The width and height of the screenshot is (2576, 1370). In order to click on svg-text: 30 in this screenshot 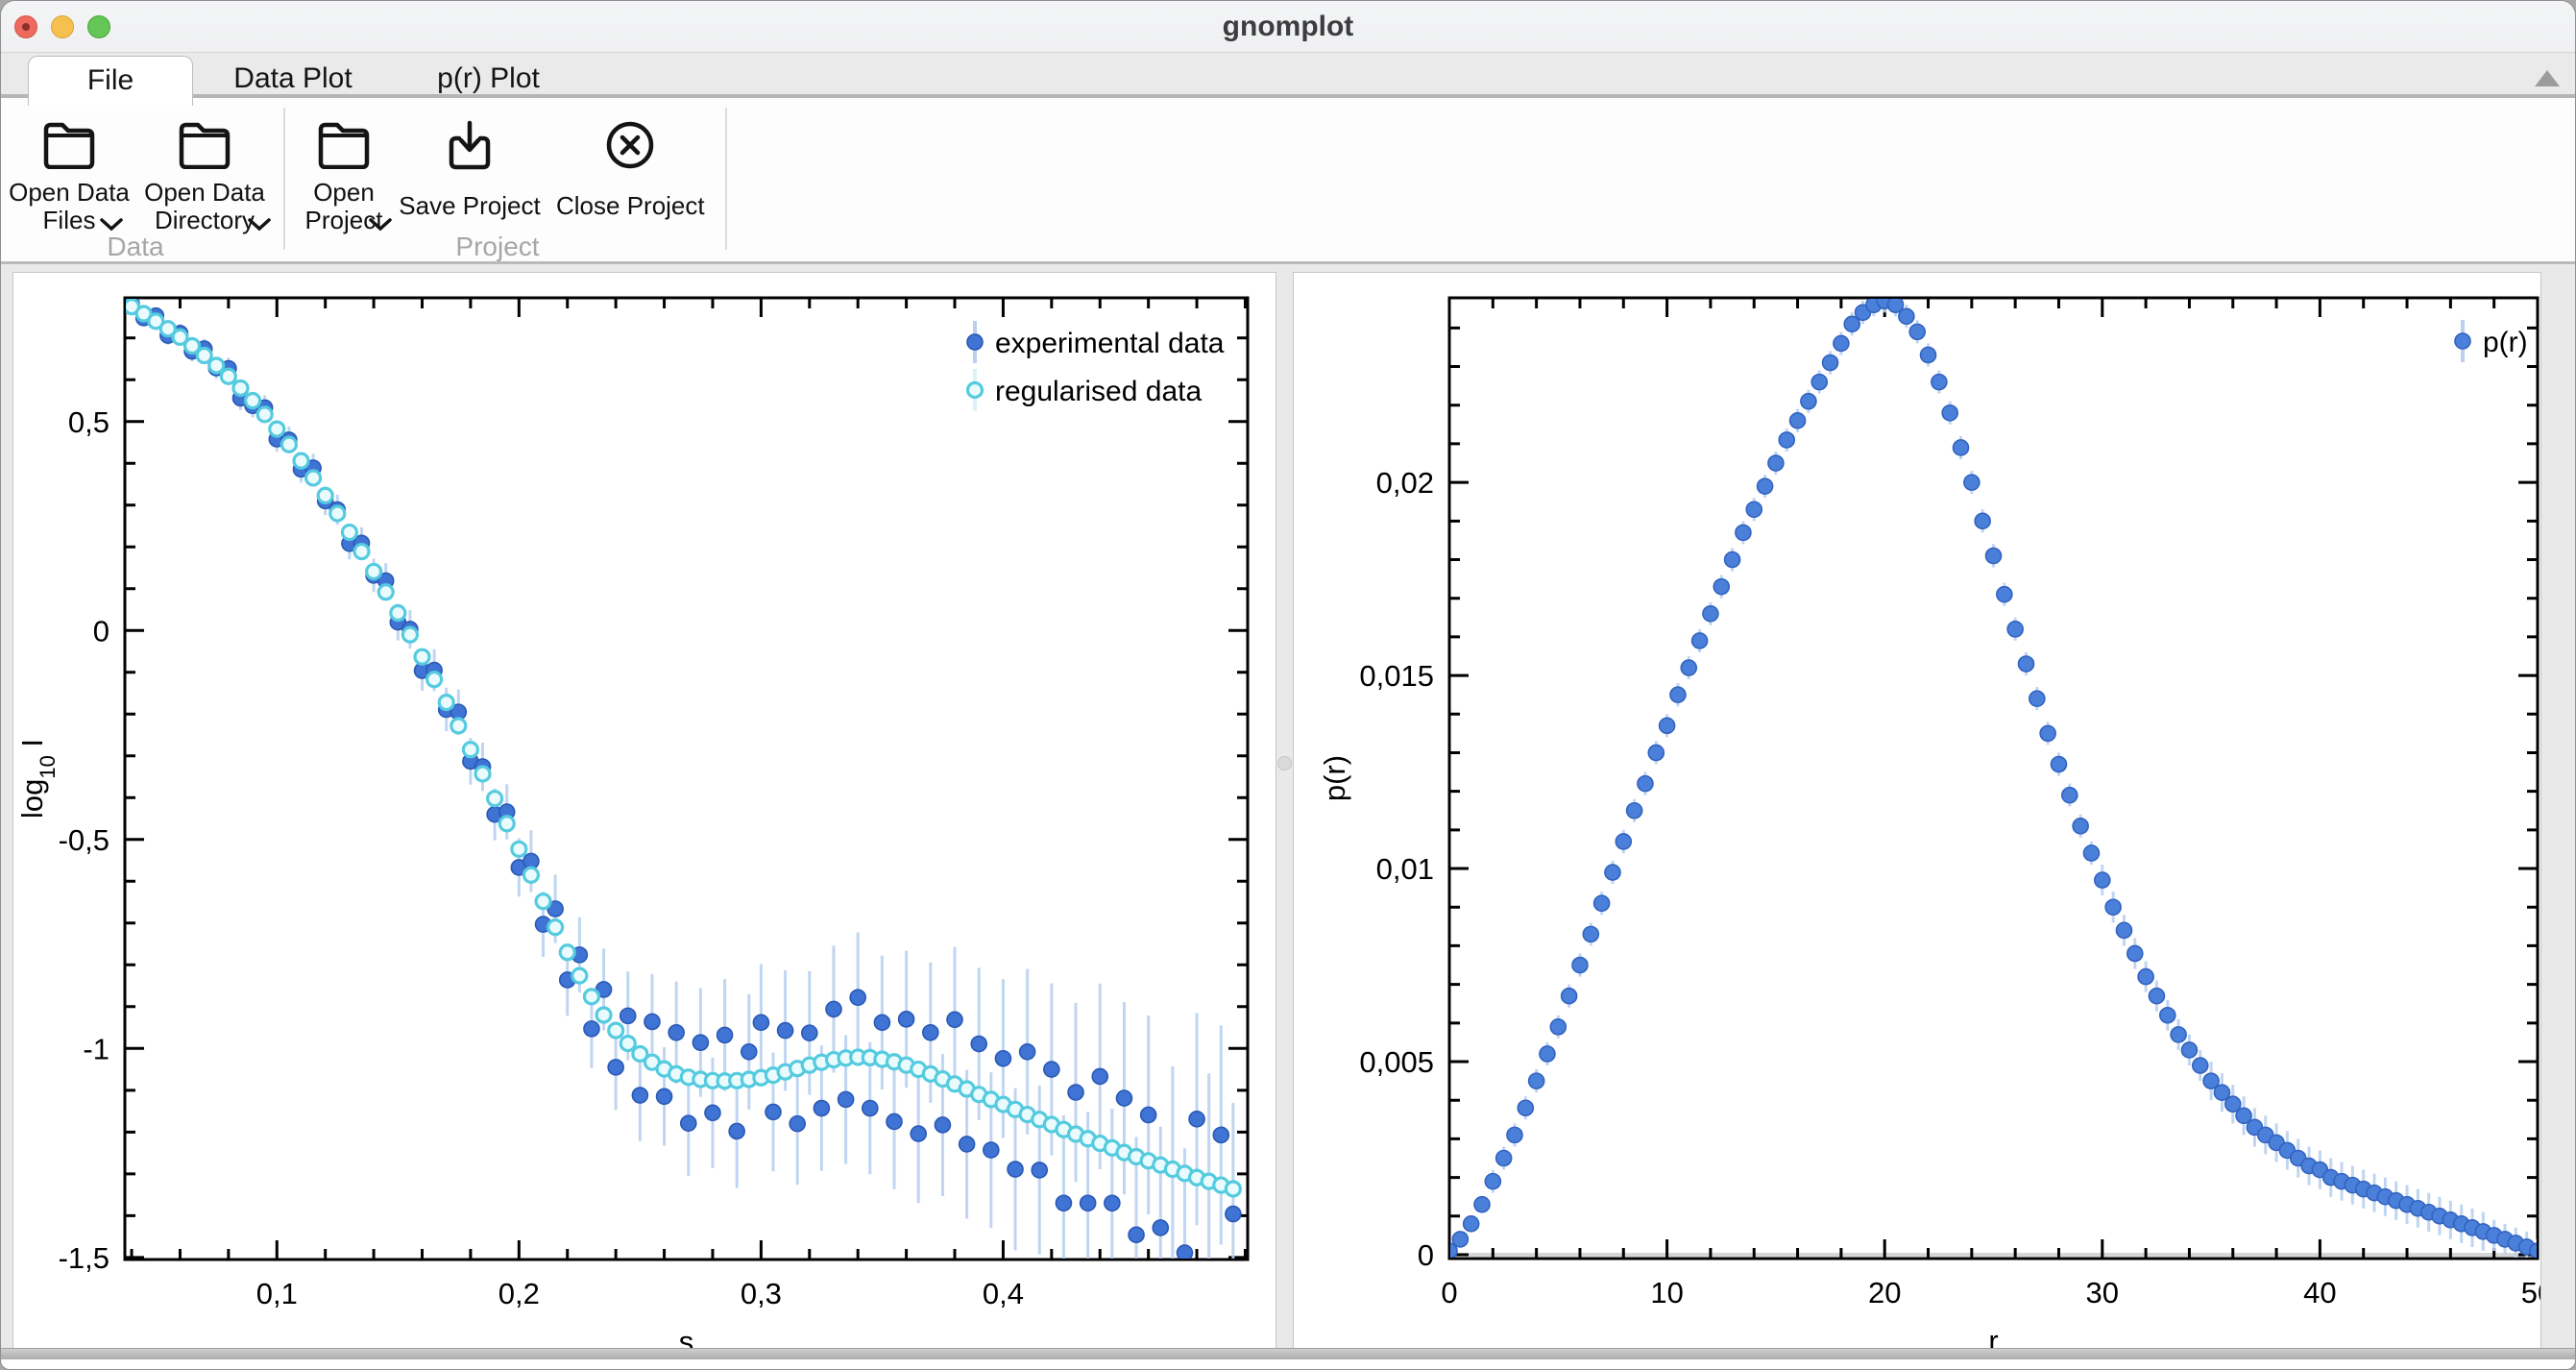, I will do `click(2102, 1292)`.